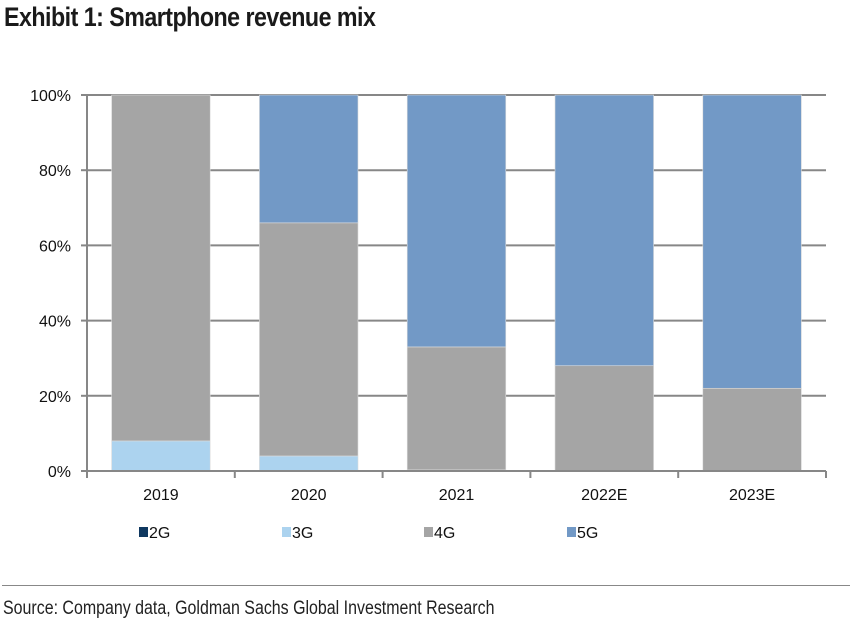  Describe the element at coordinates (55, 322) in the screenshot. I see `y-tick-label: 40%` at that location.